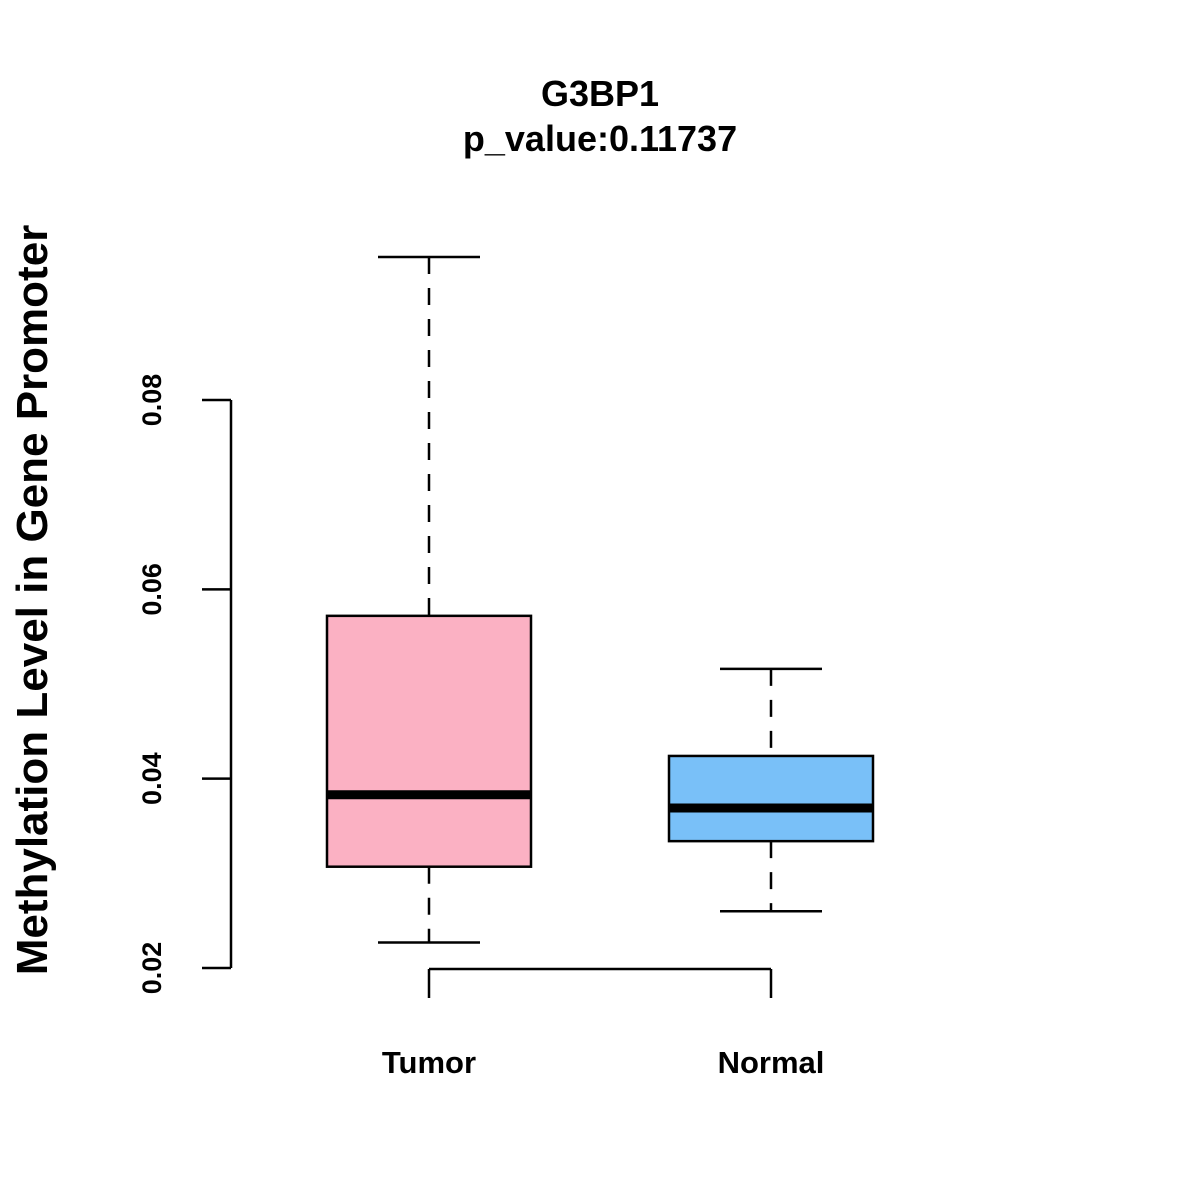 The height and width of the screenshot is (1200, 1200). What do you see at coordinates (429, 599) in the screenshot?
I see `box-tumor` at bounding box center [429, 599].